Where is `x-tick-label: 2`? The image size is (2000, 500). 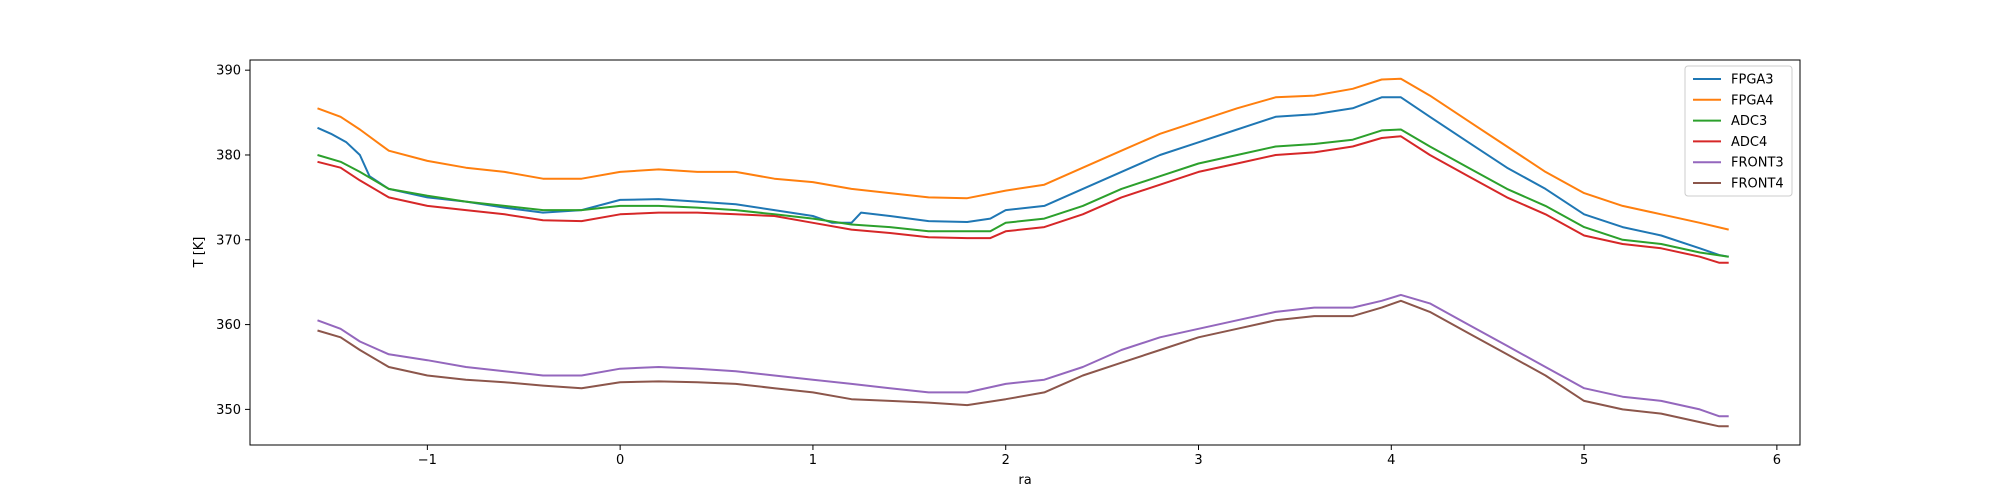
x-tick-label: 2 is located at coordinates (1006, 460).